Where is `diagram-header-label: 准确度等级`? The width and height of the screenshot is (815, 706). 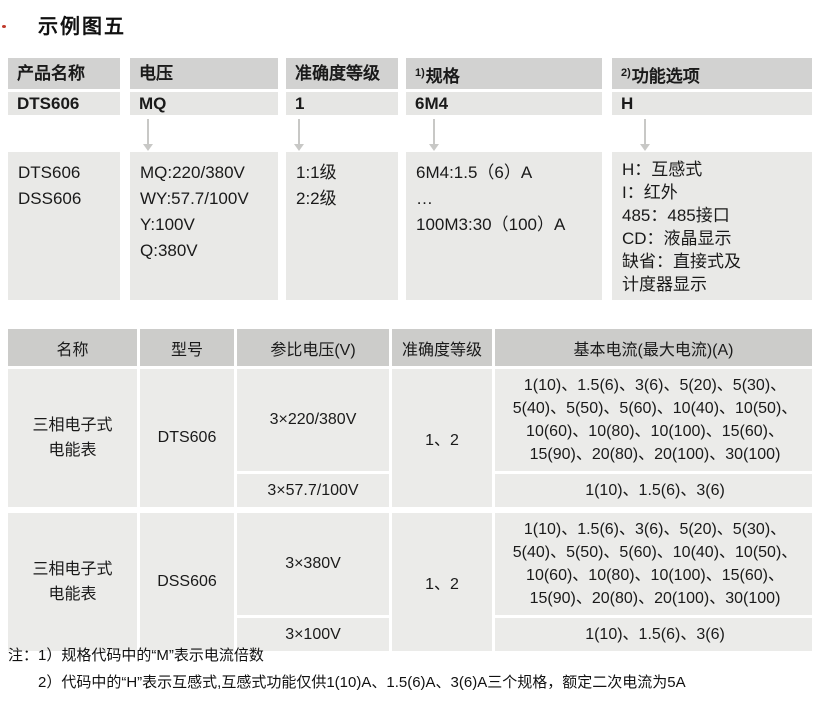
diagram-header-label: 准确度等级 is located at coordinates (337, 73).